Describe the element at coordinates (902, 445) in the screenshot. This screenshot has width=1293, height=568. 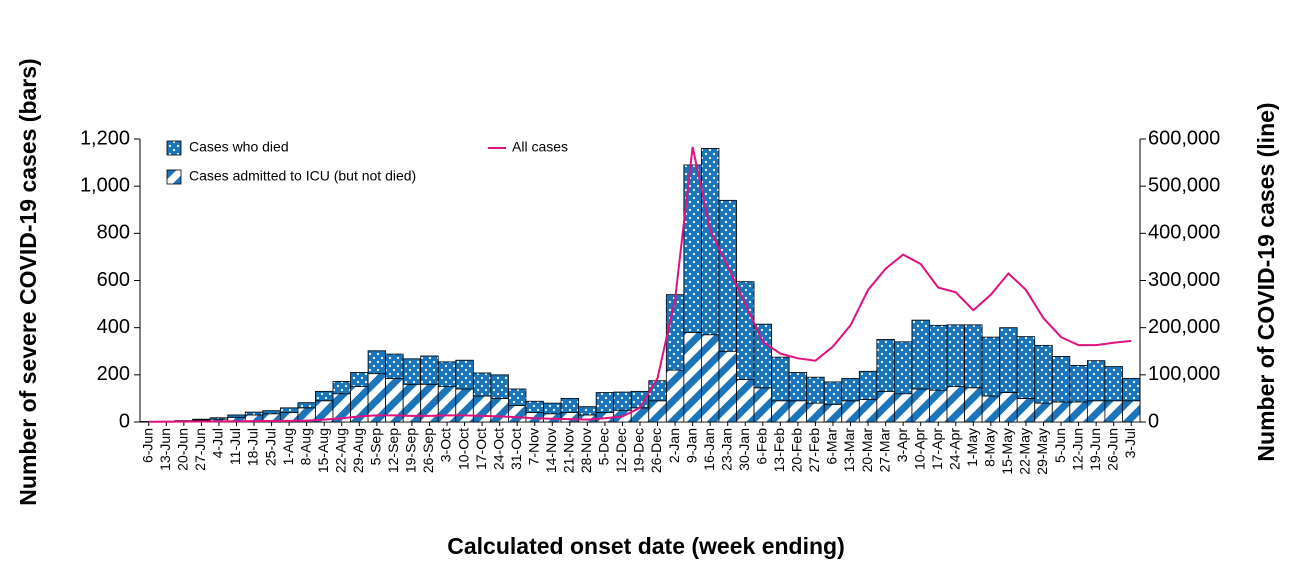
I see `x-tick-label: 3-Apr` at that location.